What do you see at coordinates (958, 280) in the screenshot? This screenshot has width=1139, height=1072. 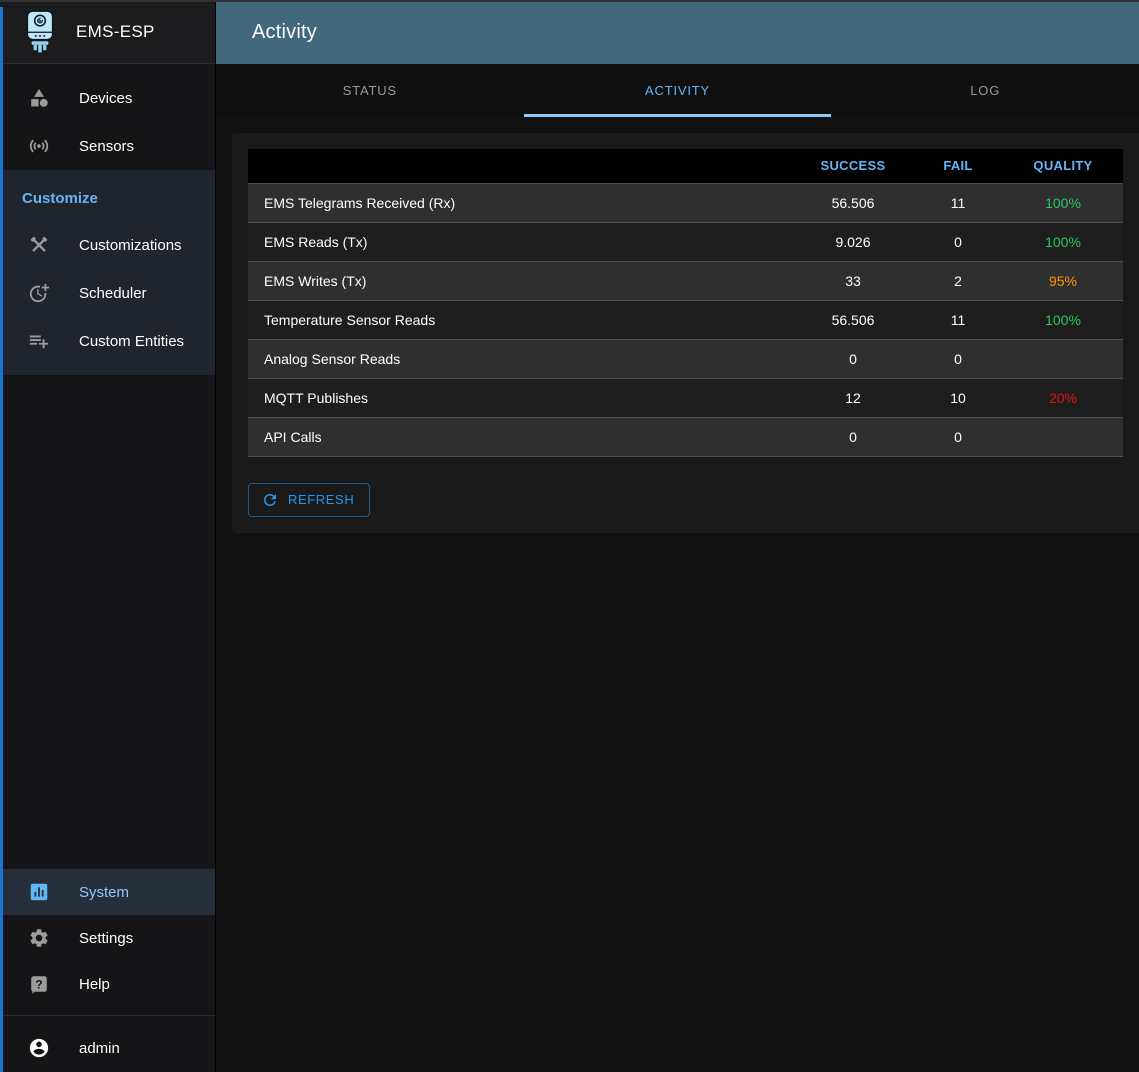 I see `fail-value: 2` at bounding box center [958, 280].